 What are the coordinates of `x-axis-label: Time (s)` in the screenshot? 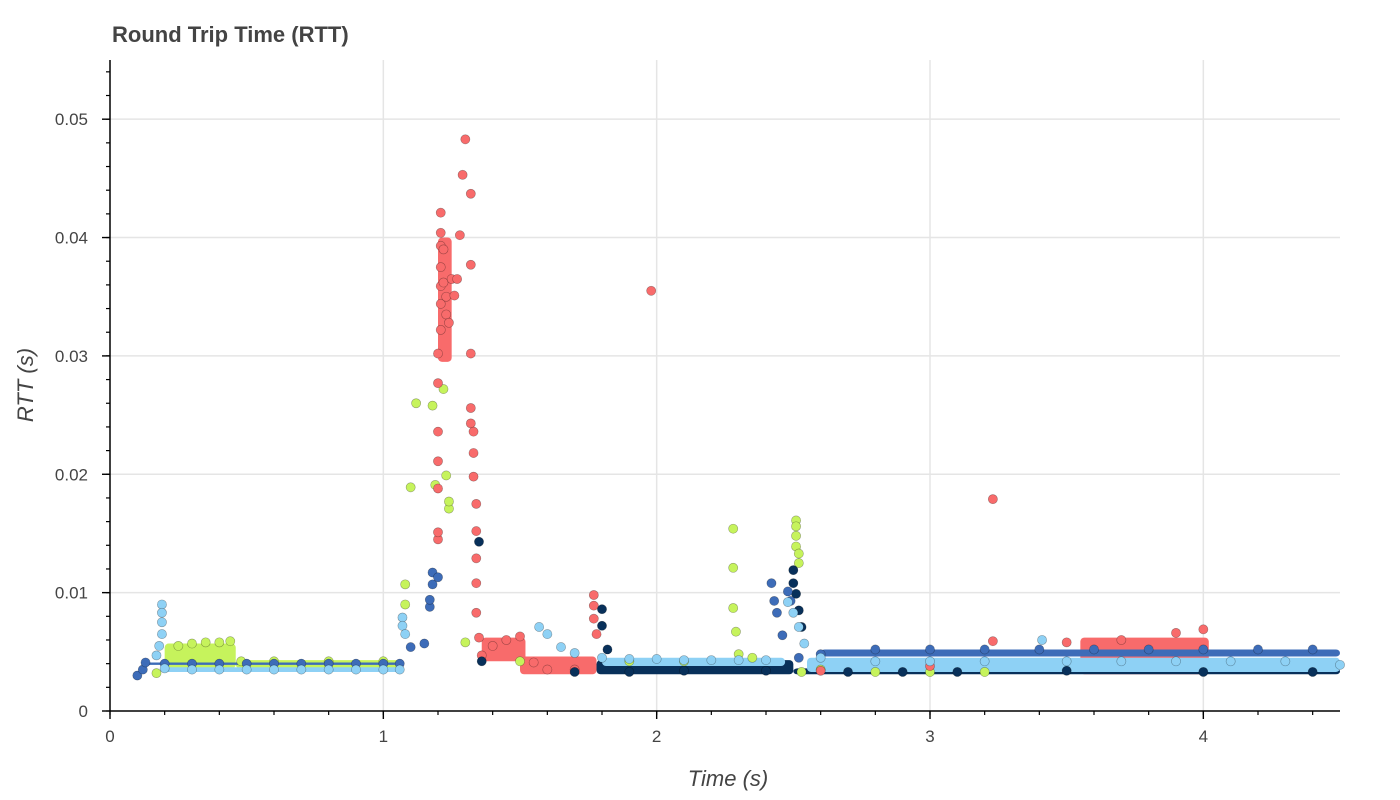 It's located at (728, 778).